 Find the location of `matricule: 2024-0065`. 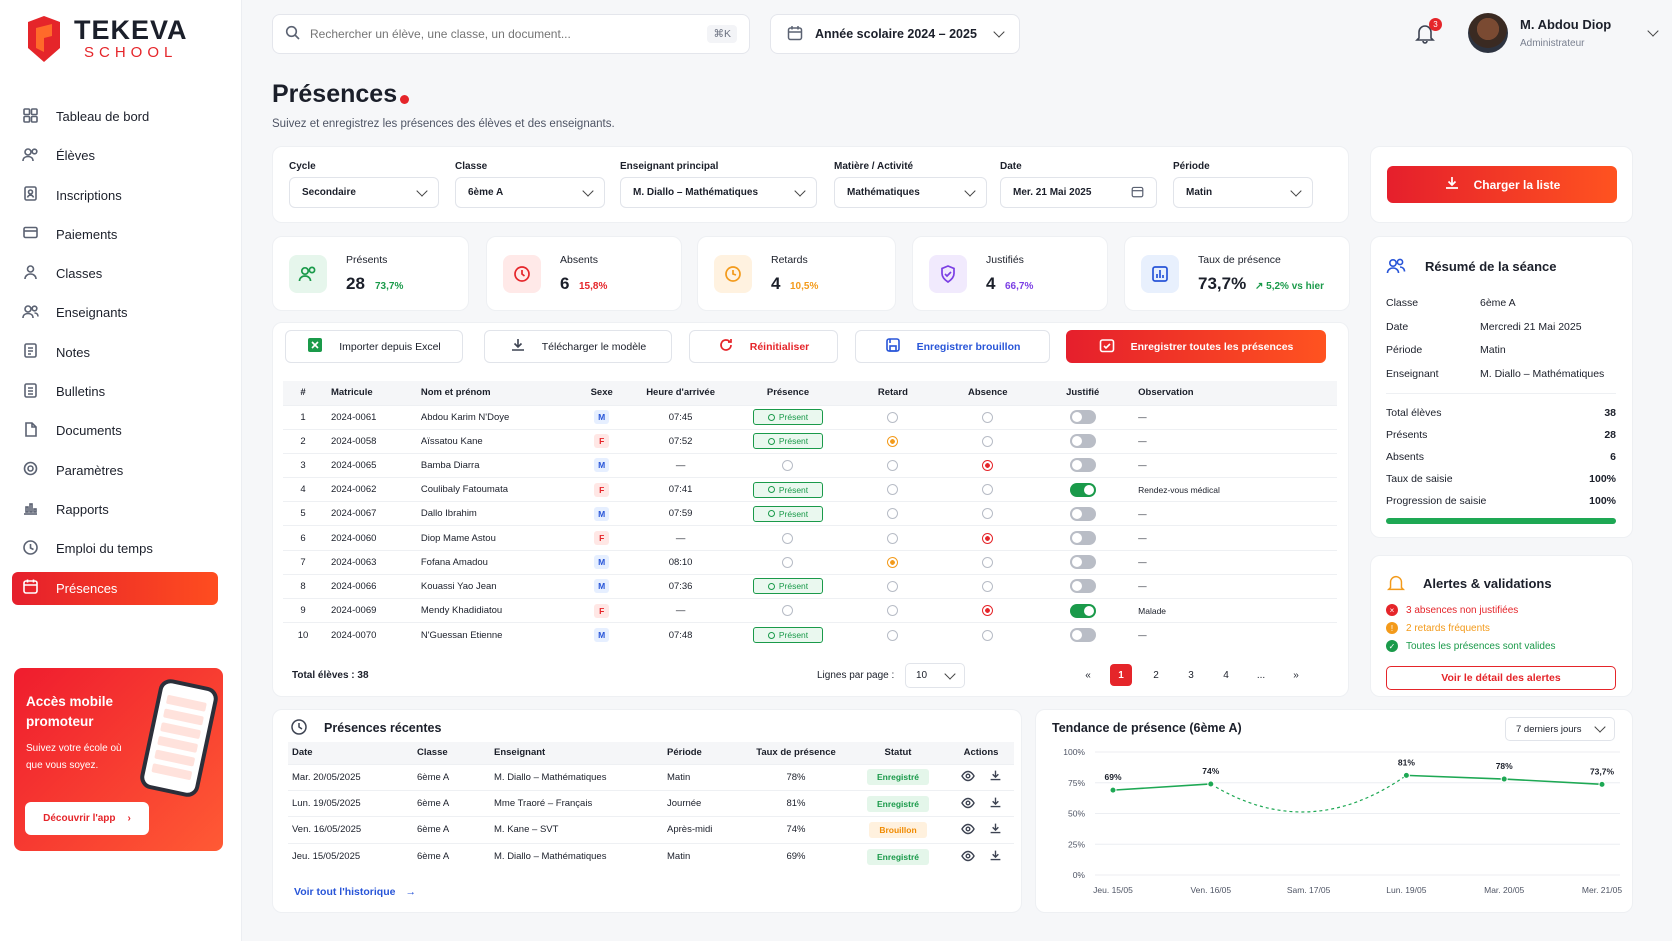

matricule: 2024-0065 is located at coordinates (367, 465).